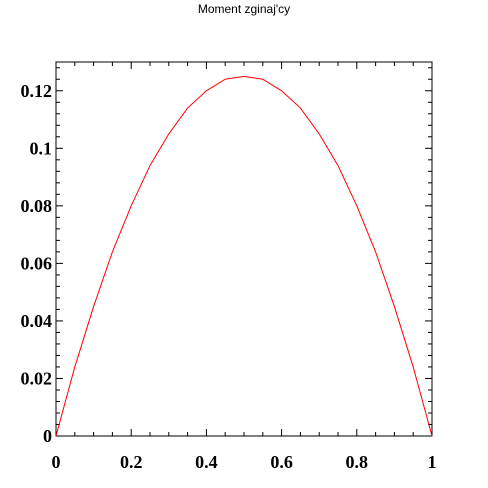  Describe the element at coordinates (244, 462) in the screenshot. I see `x-axis-tick-labels: 0 0.2 0.4 0.6 0.8 1` at that location.